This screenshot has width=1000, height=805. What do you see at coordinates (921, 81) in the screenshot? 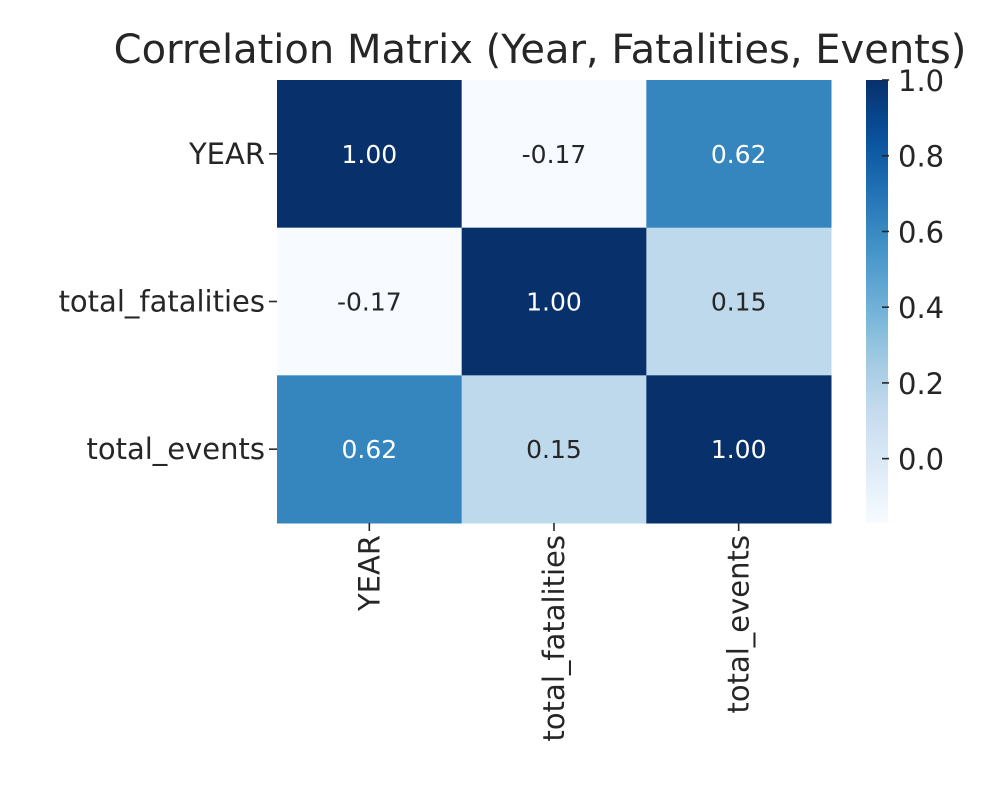
I see `colorbar-tick-label: 1.0` at bounding box center [921, 81].